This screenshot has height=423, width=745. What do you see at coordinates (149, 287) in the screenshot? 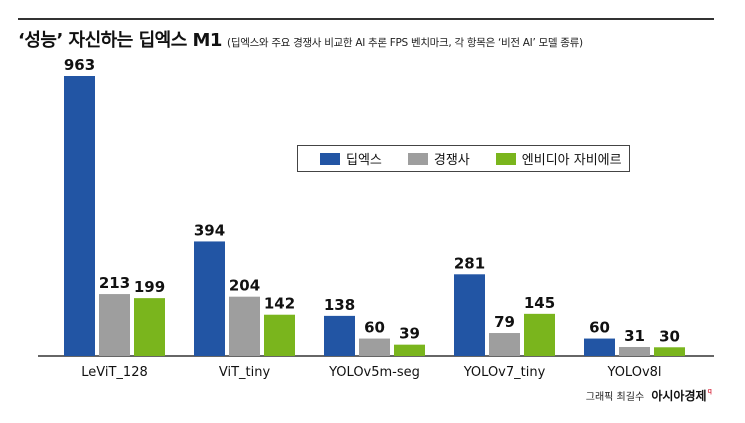
I see `data-label-3-1: 199` at bounding box center [149, 287].